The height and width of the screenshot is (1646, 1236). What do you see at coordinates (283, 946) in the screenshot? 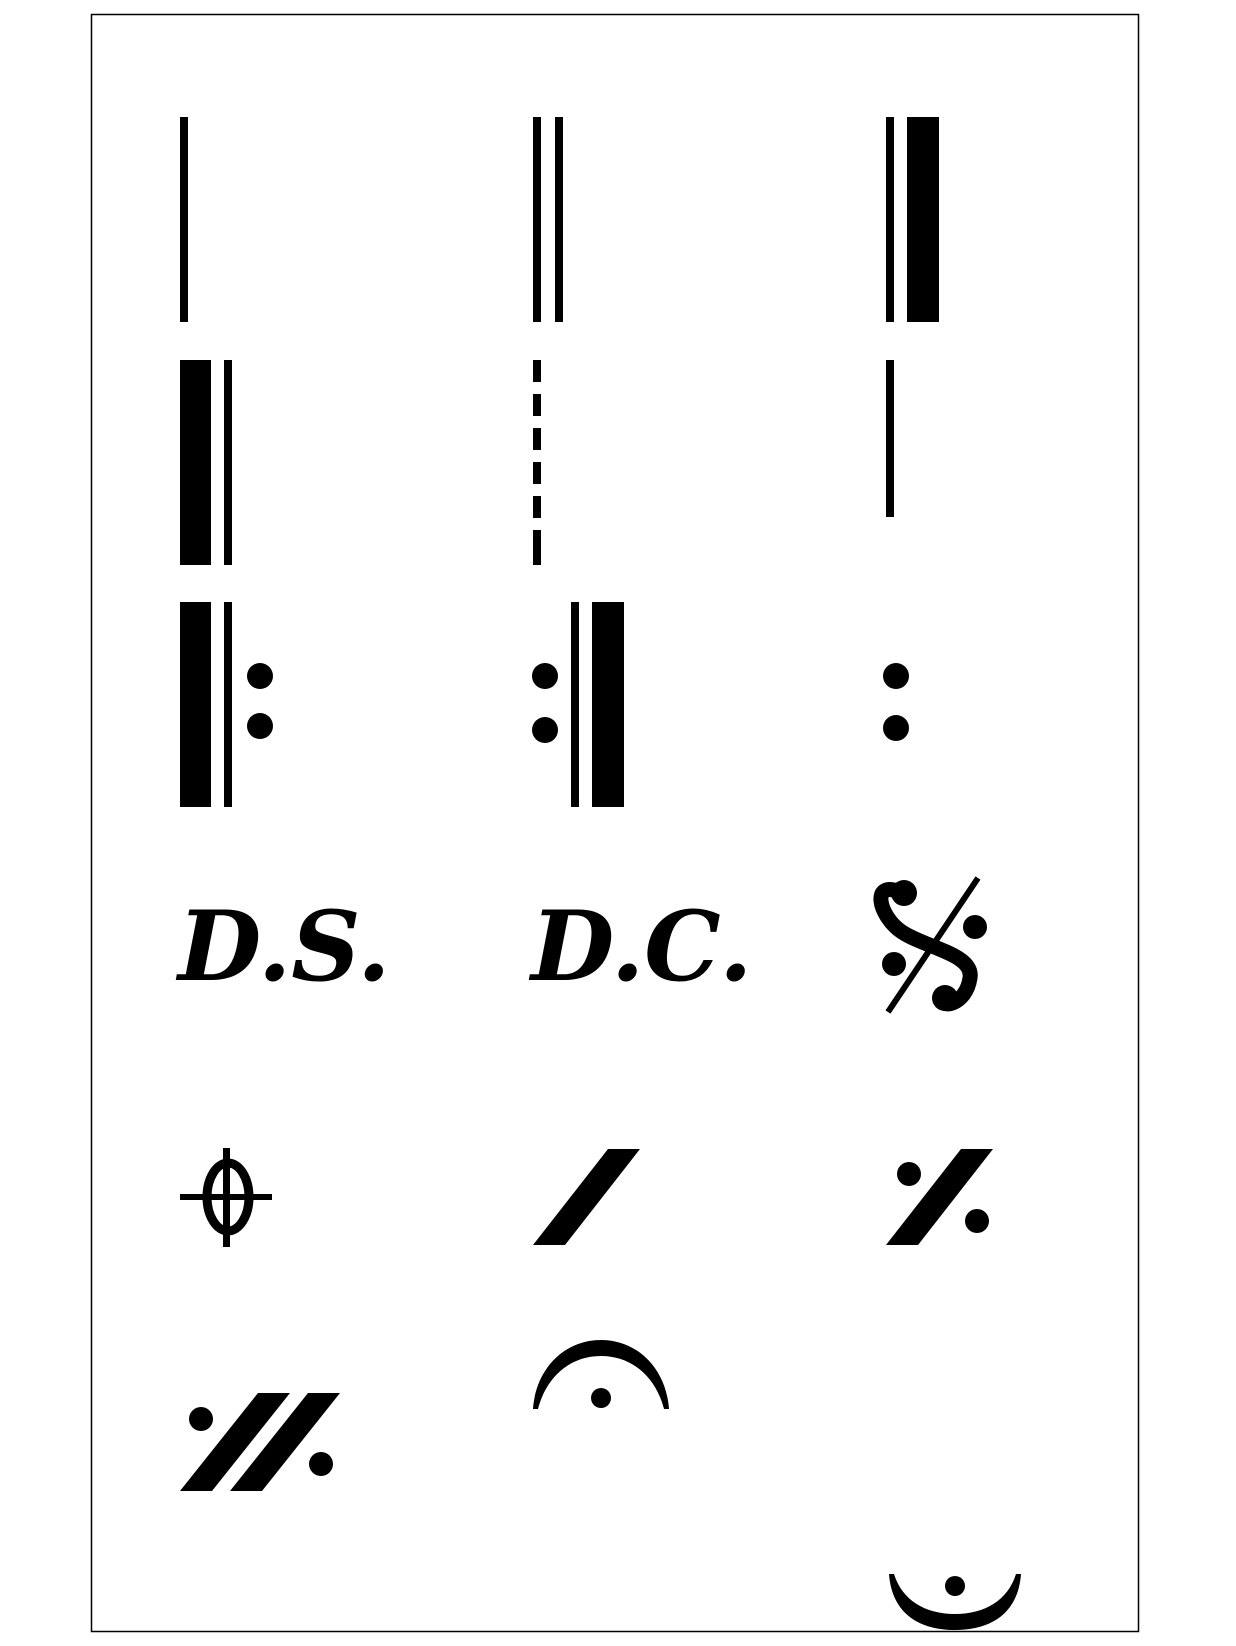
I see `dal-segno-text: D.S.` at bounding box center [283, 946].